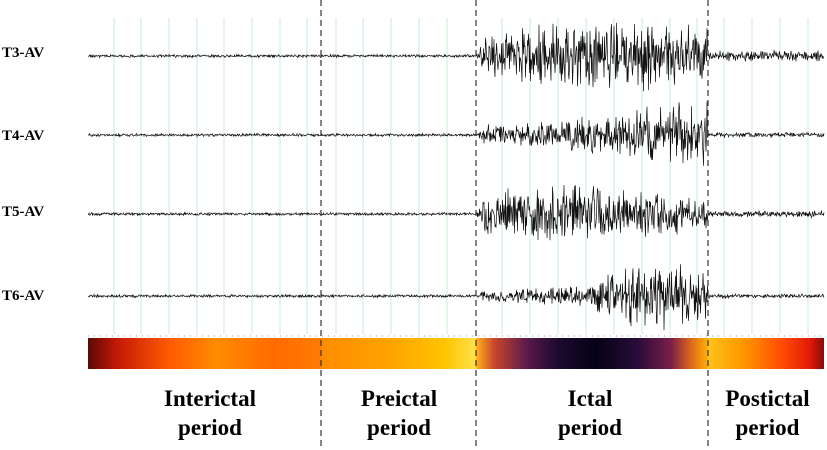 Image resolution: width=827 pixels, height=450 pixels. Describe the element at coordinates (456, 212) in the screenshot. I see `eeg-trace-t5-av` at that location.